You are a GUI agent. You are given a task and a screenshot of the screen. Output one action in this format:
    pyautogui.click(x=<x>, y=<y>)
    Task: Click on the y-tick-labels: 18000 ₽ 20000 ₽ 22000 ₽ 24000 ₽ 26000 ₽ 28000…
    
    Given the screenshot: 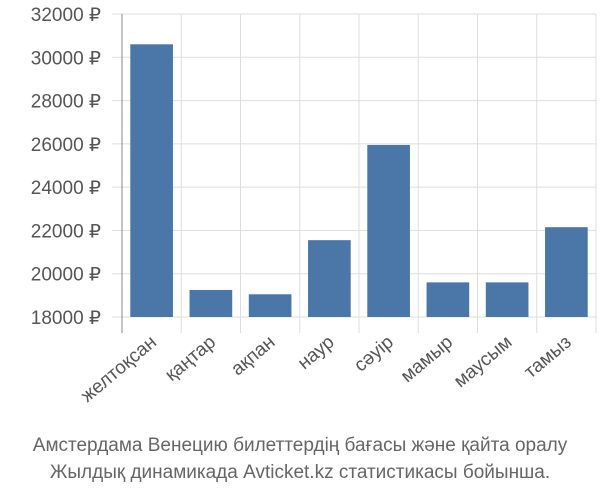 What is the action you would take?
    pyautogui.click(x=66, y=167)
    